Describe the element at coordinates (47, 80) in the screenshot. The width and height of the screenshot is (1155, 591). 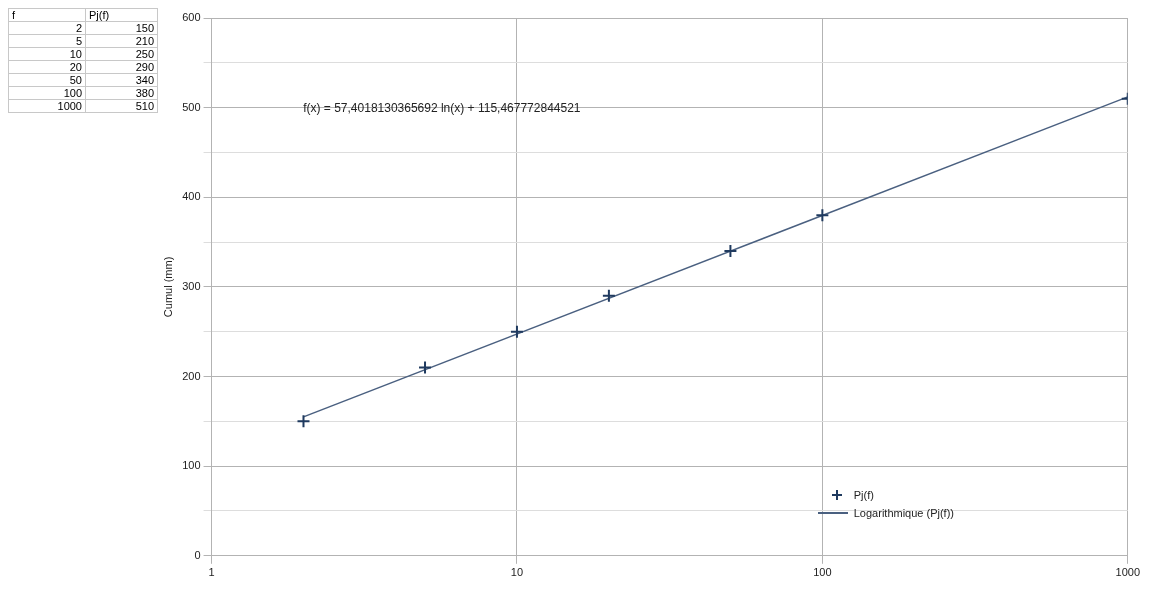
I see `text: 50` at that location.